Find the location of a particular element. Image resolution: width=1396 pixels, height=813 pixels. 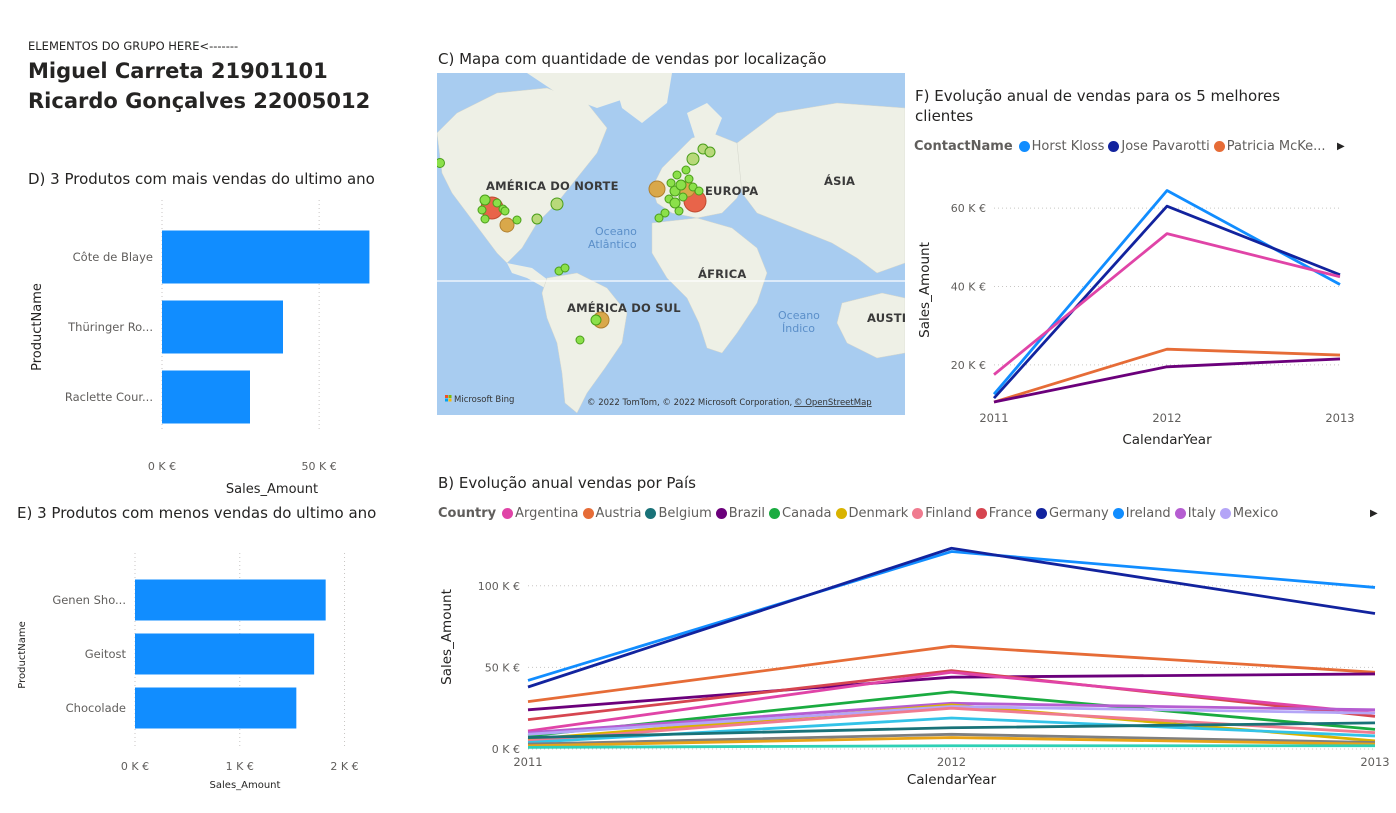

label-south-america: AMÉRICA DO SUL is located at coordinates (624, 307).